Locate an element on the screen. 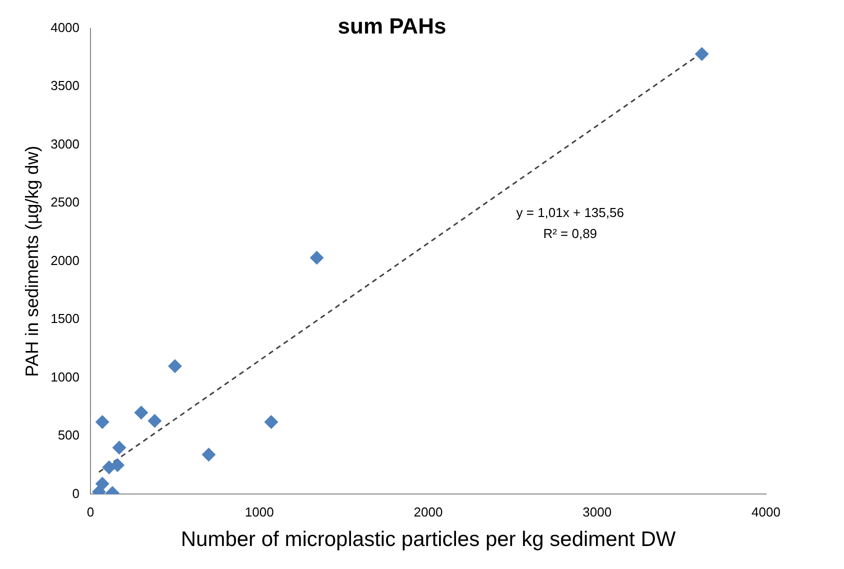 Image resolution: width=844 pixels, height=569 pixels. y-tick-label: 3000 is located at coordinates (65, 144).